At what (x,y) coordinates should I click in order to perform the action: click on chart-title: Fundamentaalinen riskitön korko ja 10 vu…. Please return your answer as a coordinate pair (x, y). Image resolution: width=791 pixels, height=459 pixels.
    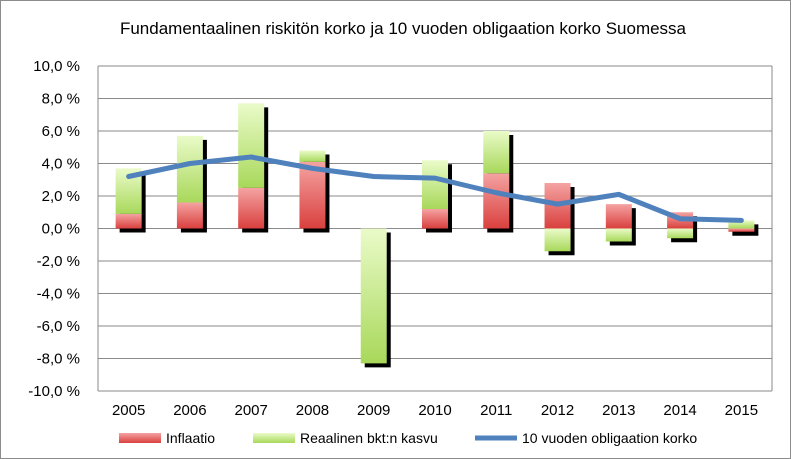
    Looking at the image, I should click on (403, 28).